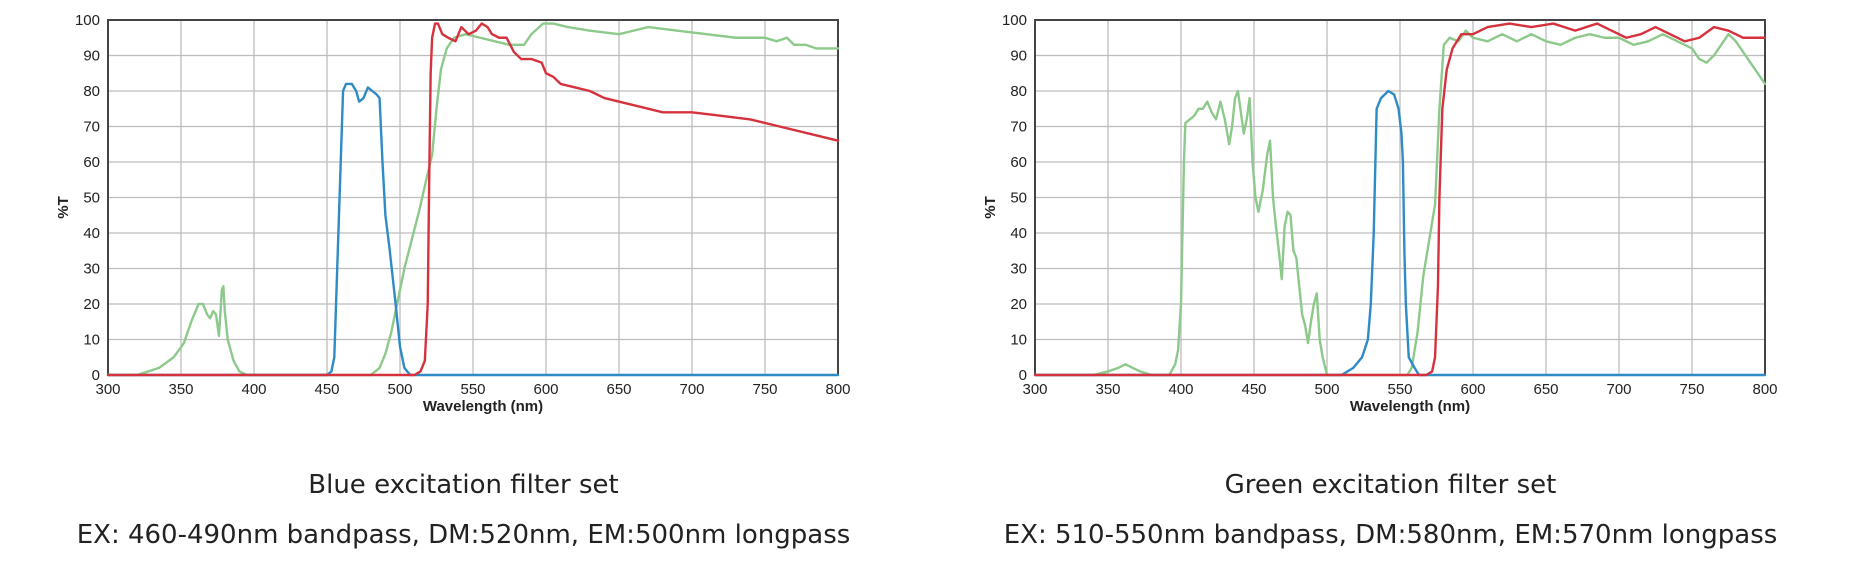 This screenshot has height=564, width=1854. Describe the element at coordinates (463, 485) in the screenshot. I see `caption-title-blue: Blue excitation filter set` at that location.